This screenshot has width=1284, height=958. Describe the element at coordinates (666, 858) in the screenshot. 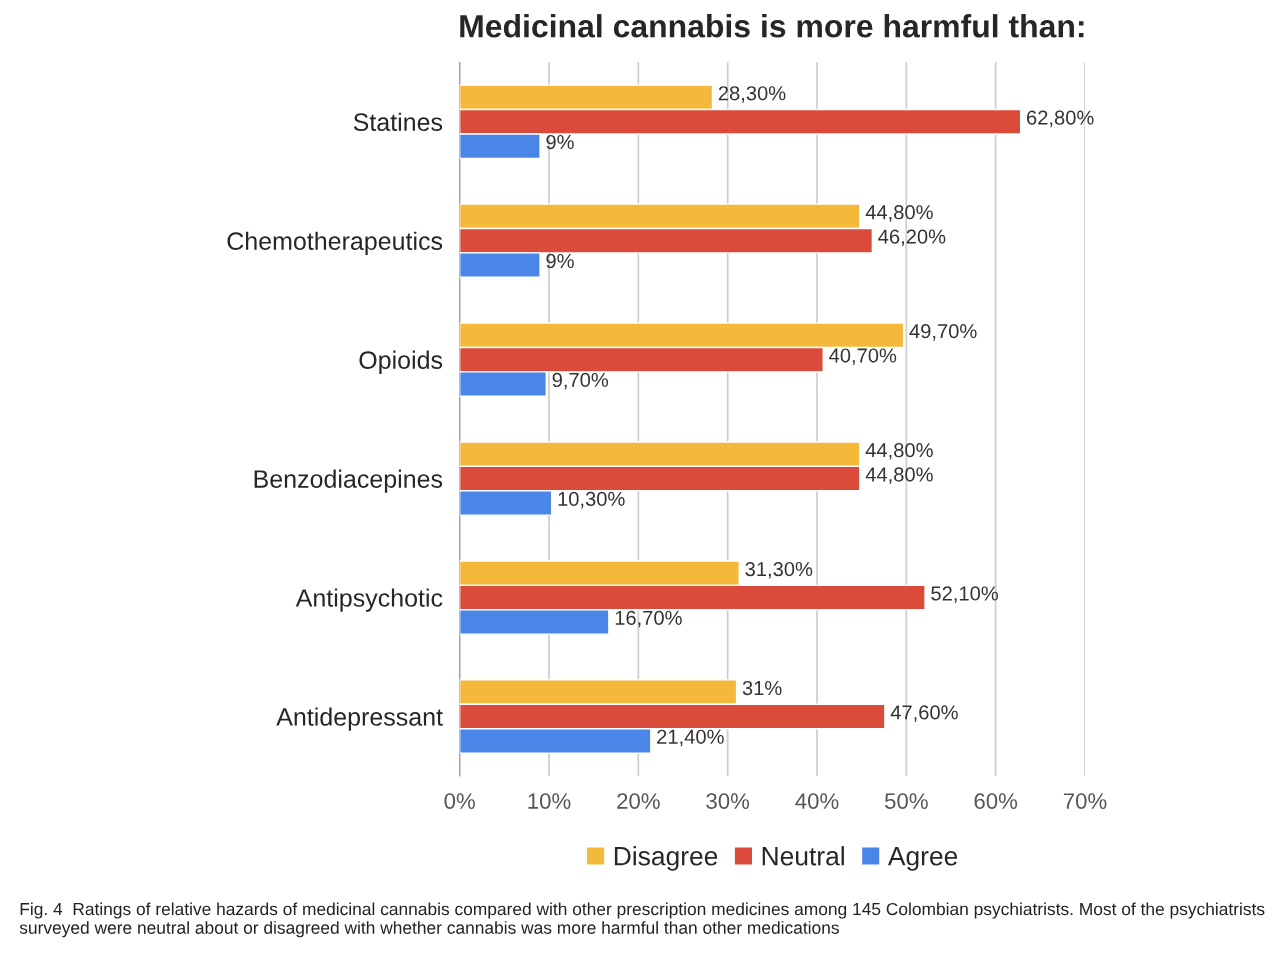

I see `legend-label: Disagree` at that location.